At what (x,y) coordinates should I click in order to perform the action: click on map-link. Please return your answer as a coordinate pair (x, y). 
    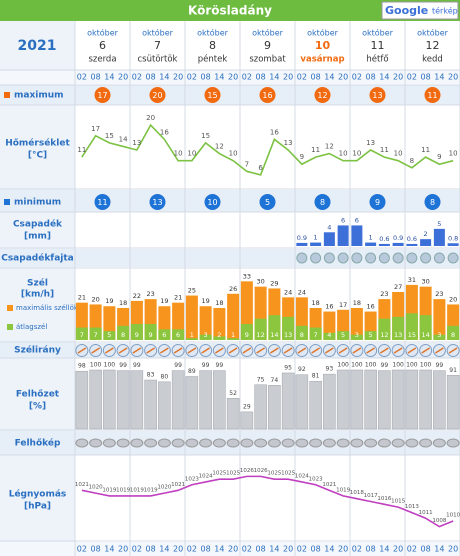
    Looking at the image, I should click on (420, 10).